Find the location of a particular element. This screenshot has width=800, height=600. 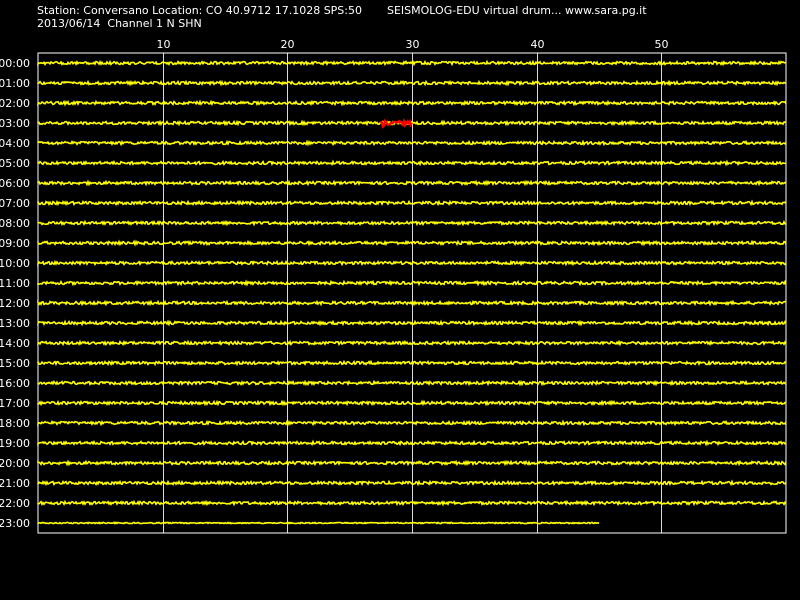

row-label: 16:00 is located at coordinates (15, 383).